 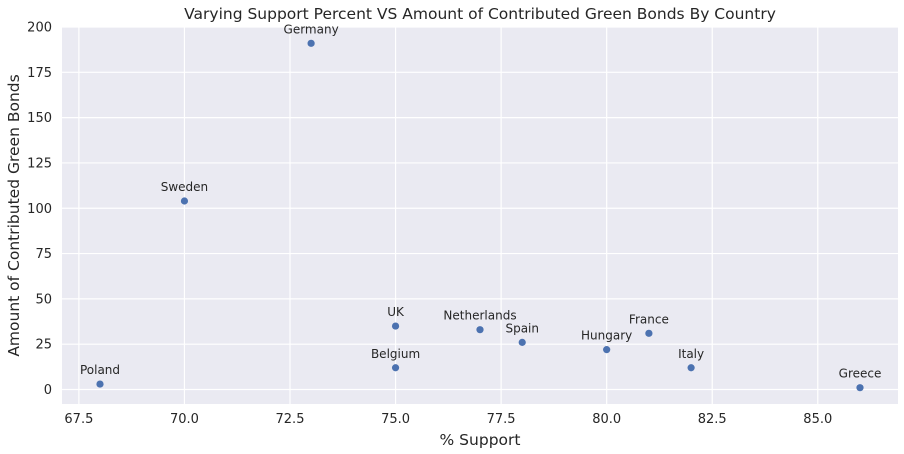 What do you see at coordinates (606, 419) in the screenshot?
I see `x-tick-label: 80.0` at bounding box center [606, 419].